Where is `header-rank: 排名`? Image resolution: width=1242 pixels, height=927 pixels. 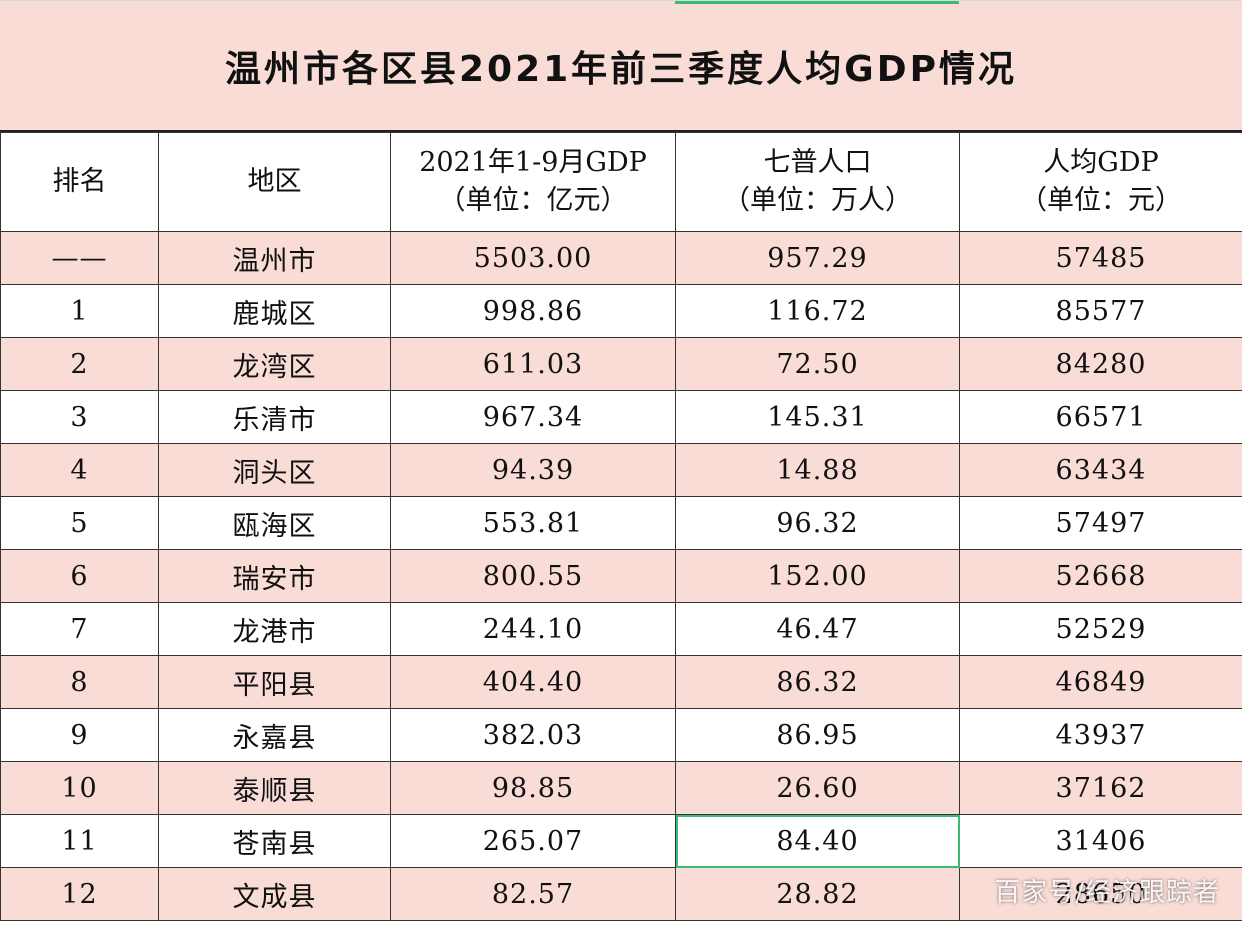
header-rank: 排名 is located at coordinates (79, 182).